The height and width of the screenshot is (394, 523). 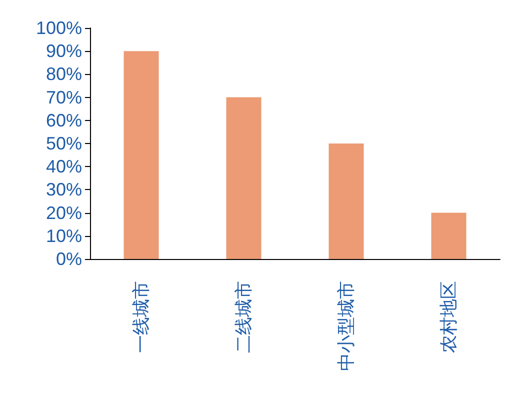 I want to click on x-tick-label: 中小型城市, so click(x=346, y=326).